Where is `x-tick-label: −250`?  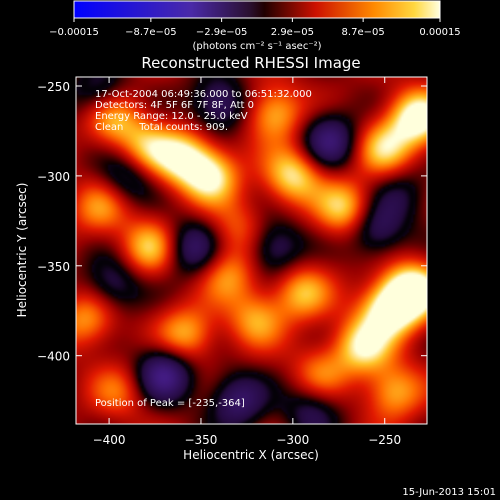
x-tick-label: −250 is located at coordinates (384, 440).